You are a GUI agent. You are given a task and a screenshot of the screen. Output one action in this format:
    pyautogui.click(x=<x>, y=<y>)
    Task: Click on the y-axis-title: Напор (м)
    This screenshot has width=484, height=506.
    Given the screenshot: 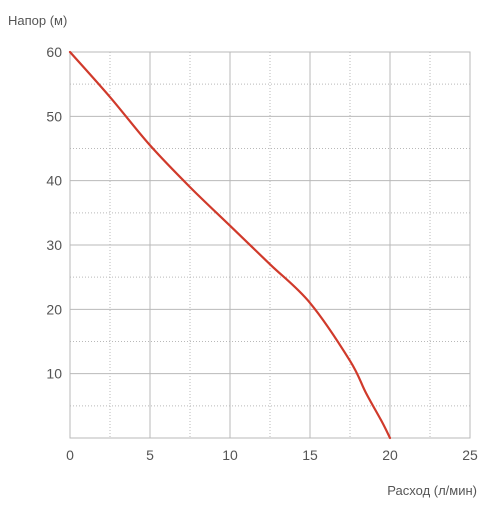 What is the action you would take?
    pyautogui.click(x=37, y=20)
    